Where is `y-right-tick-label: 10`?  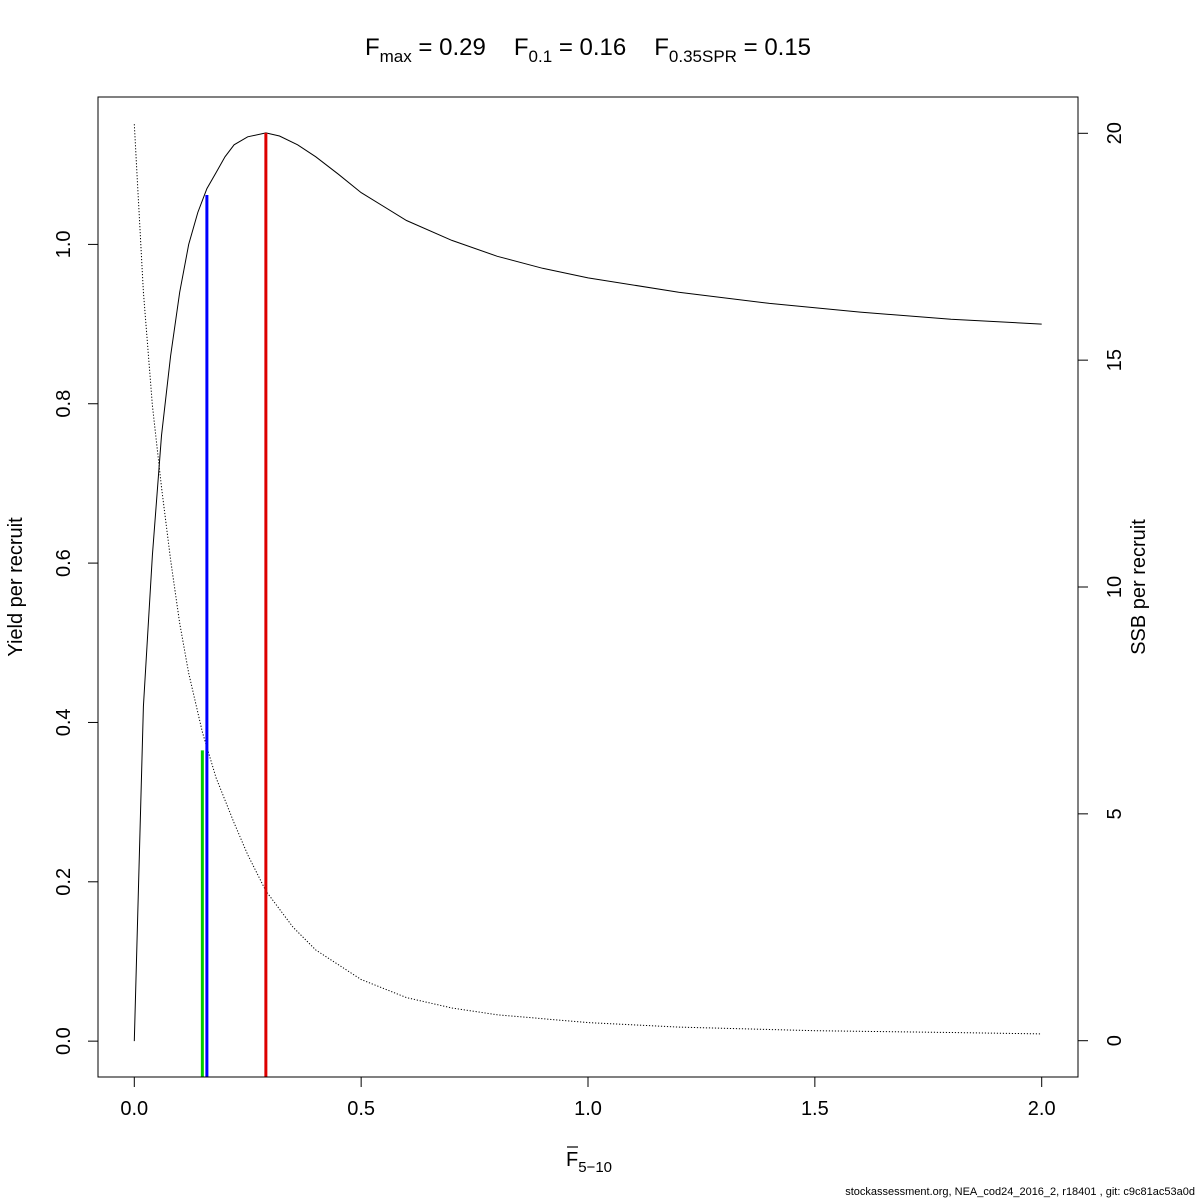 y-right-tick-label: 10 is located at coordinates (1115, 587).